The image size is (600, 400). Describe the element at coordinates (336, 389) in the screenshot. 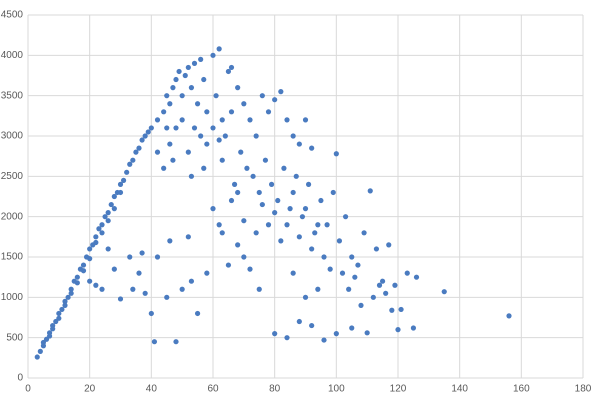

I see `x-tick-label: 100` at that location.